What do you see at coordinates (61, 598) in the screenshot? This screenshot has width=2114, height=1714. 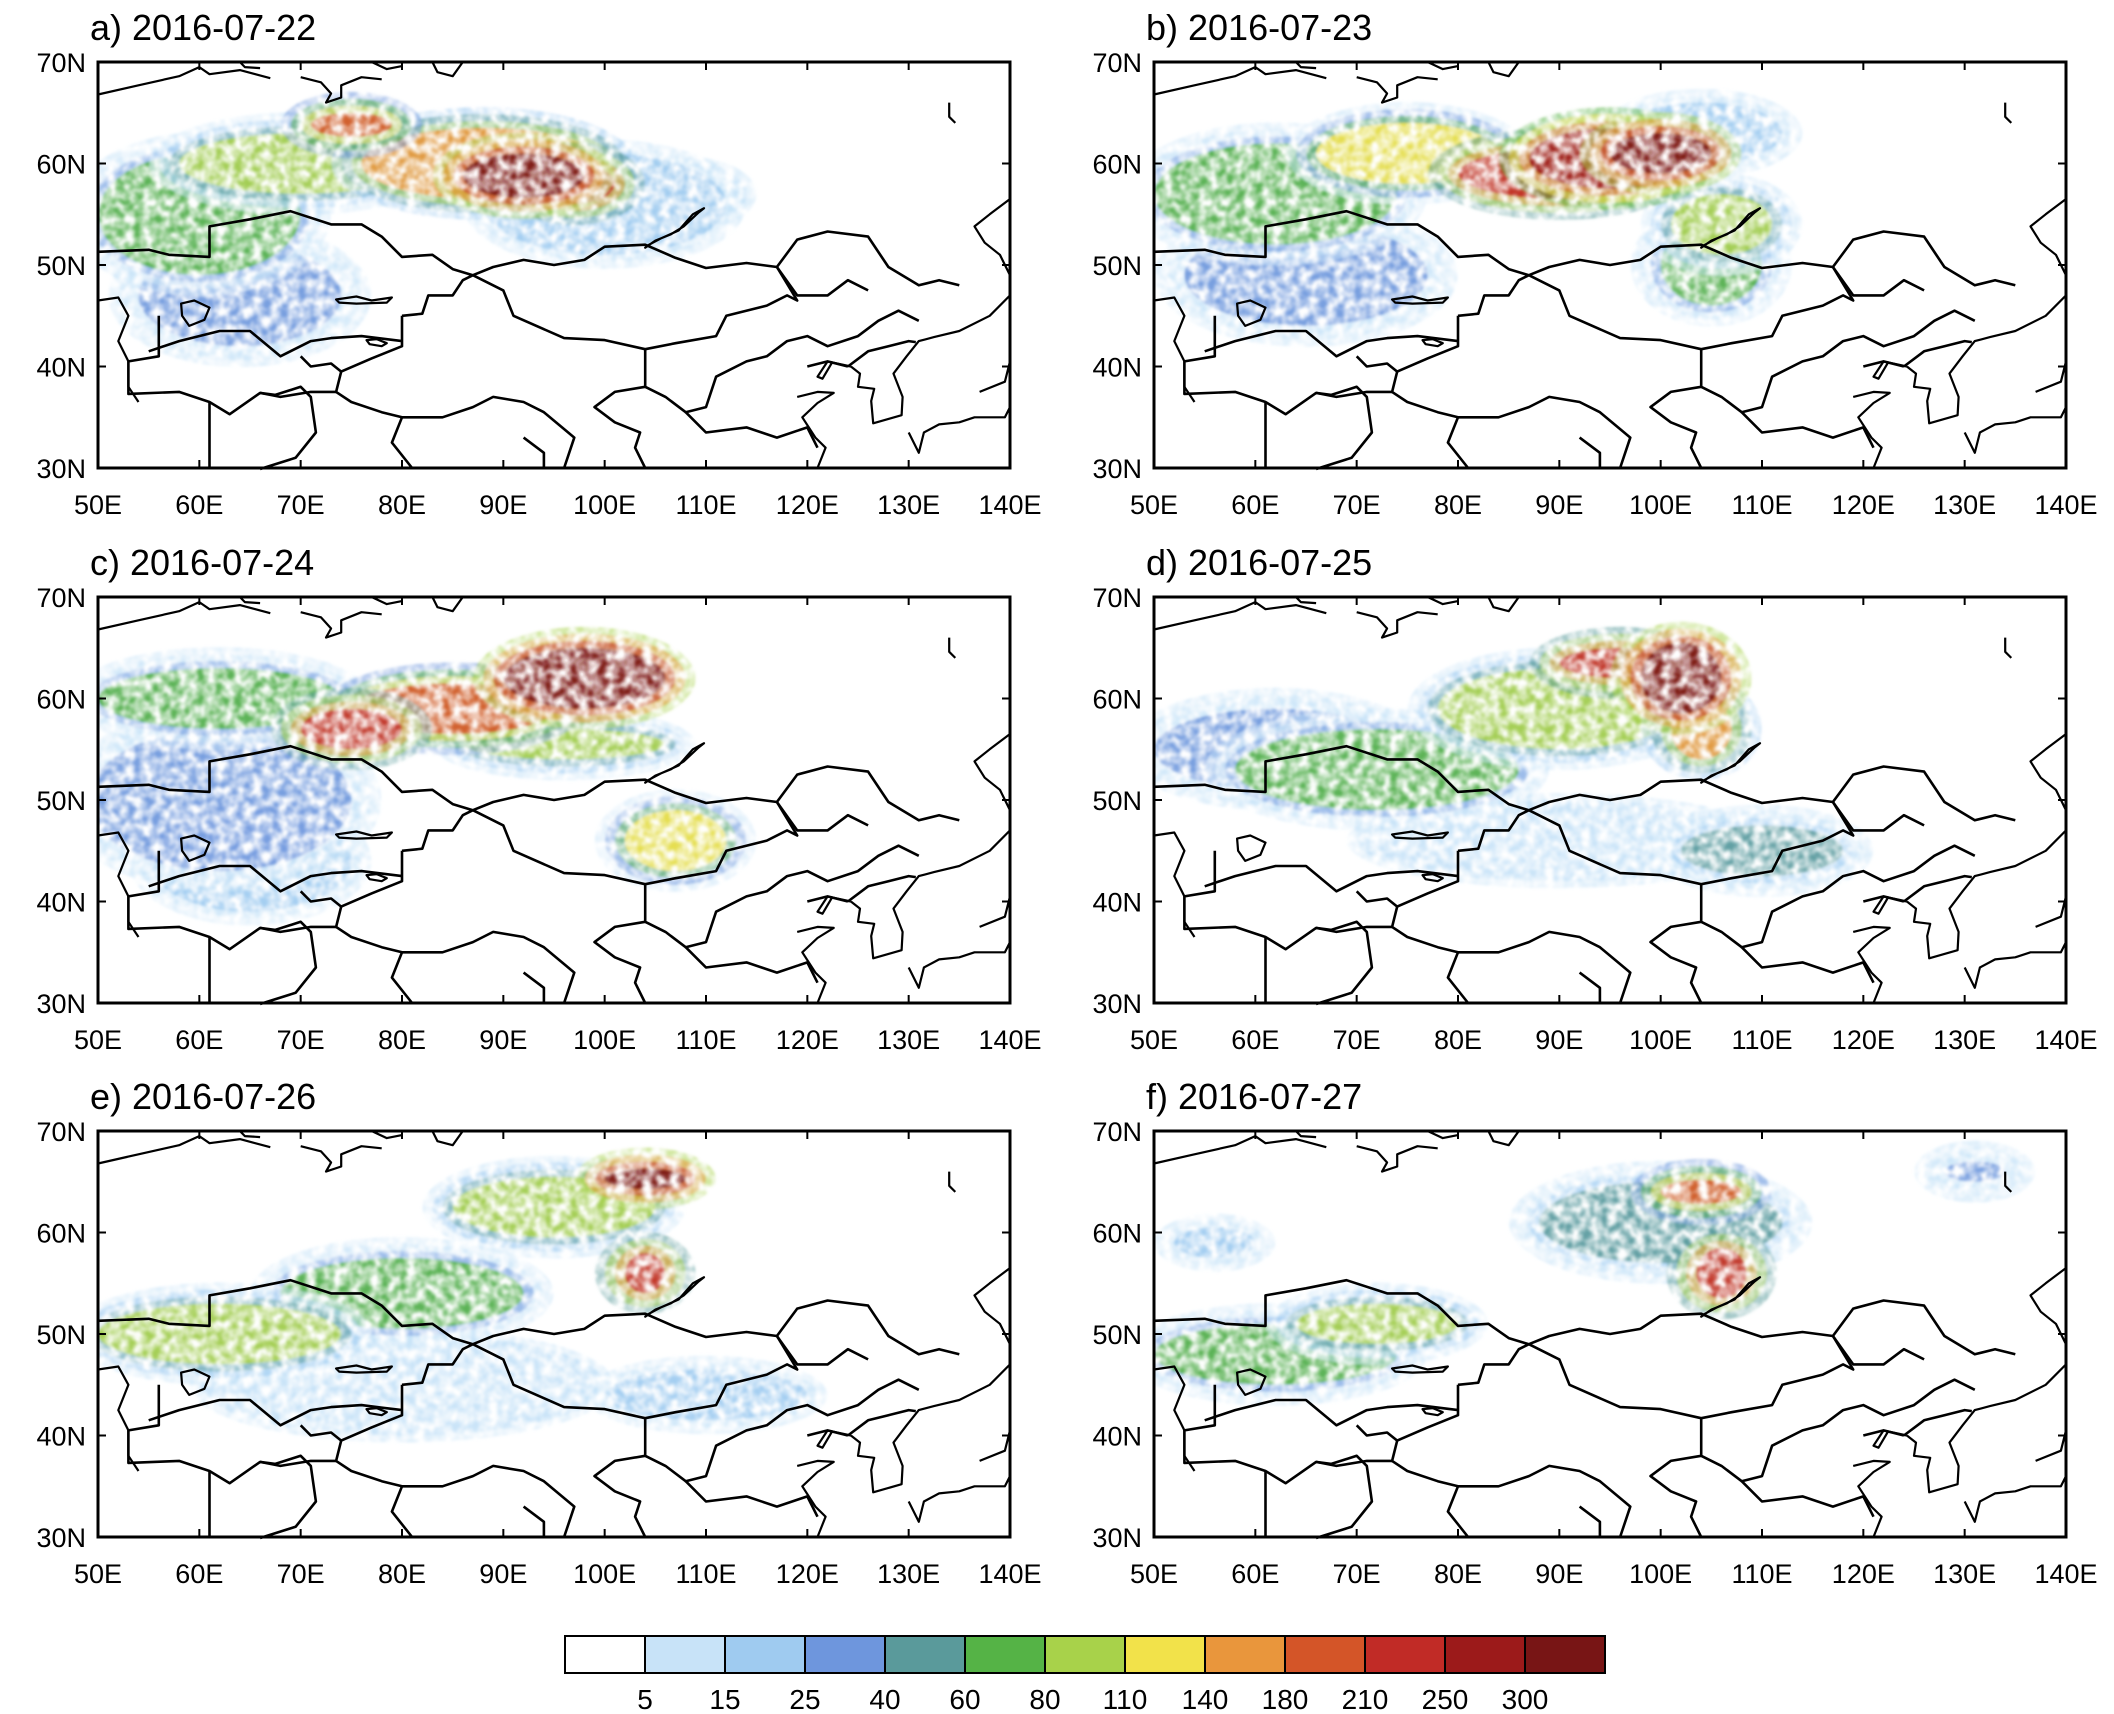 I see `lat-tick-label: 70N` at bounding box center [61, 598].